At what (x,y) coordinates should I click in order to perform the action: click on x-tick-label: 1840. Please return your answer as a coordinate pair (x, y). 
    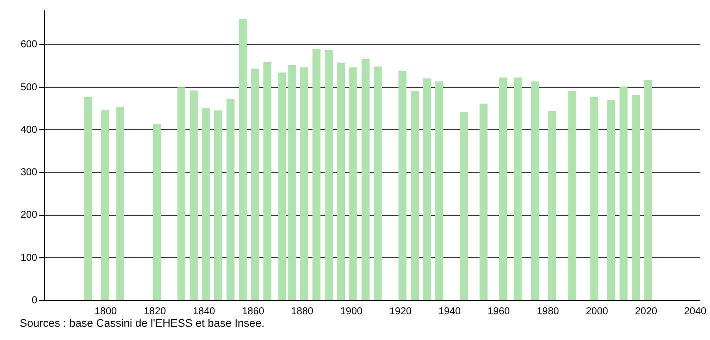
    Looking at the image, I should click on (204, 312).